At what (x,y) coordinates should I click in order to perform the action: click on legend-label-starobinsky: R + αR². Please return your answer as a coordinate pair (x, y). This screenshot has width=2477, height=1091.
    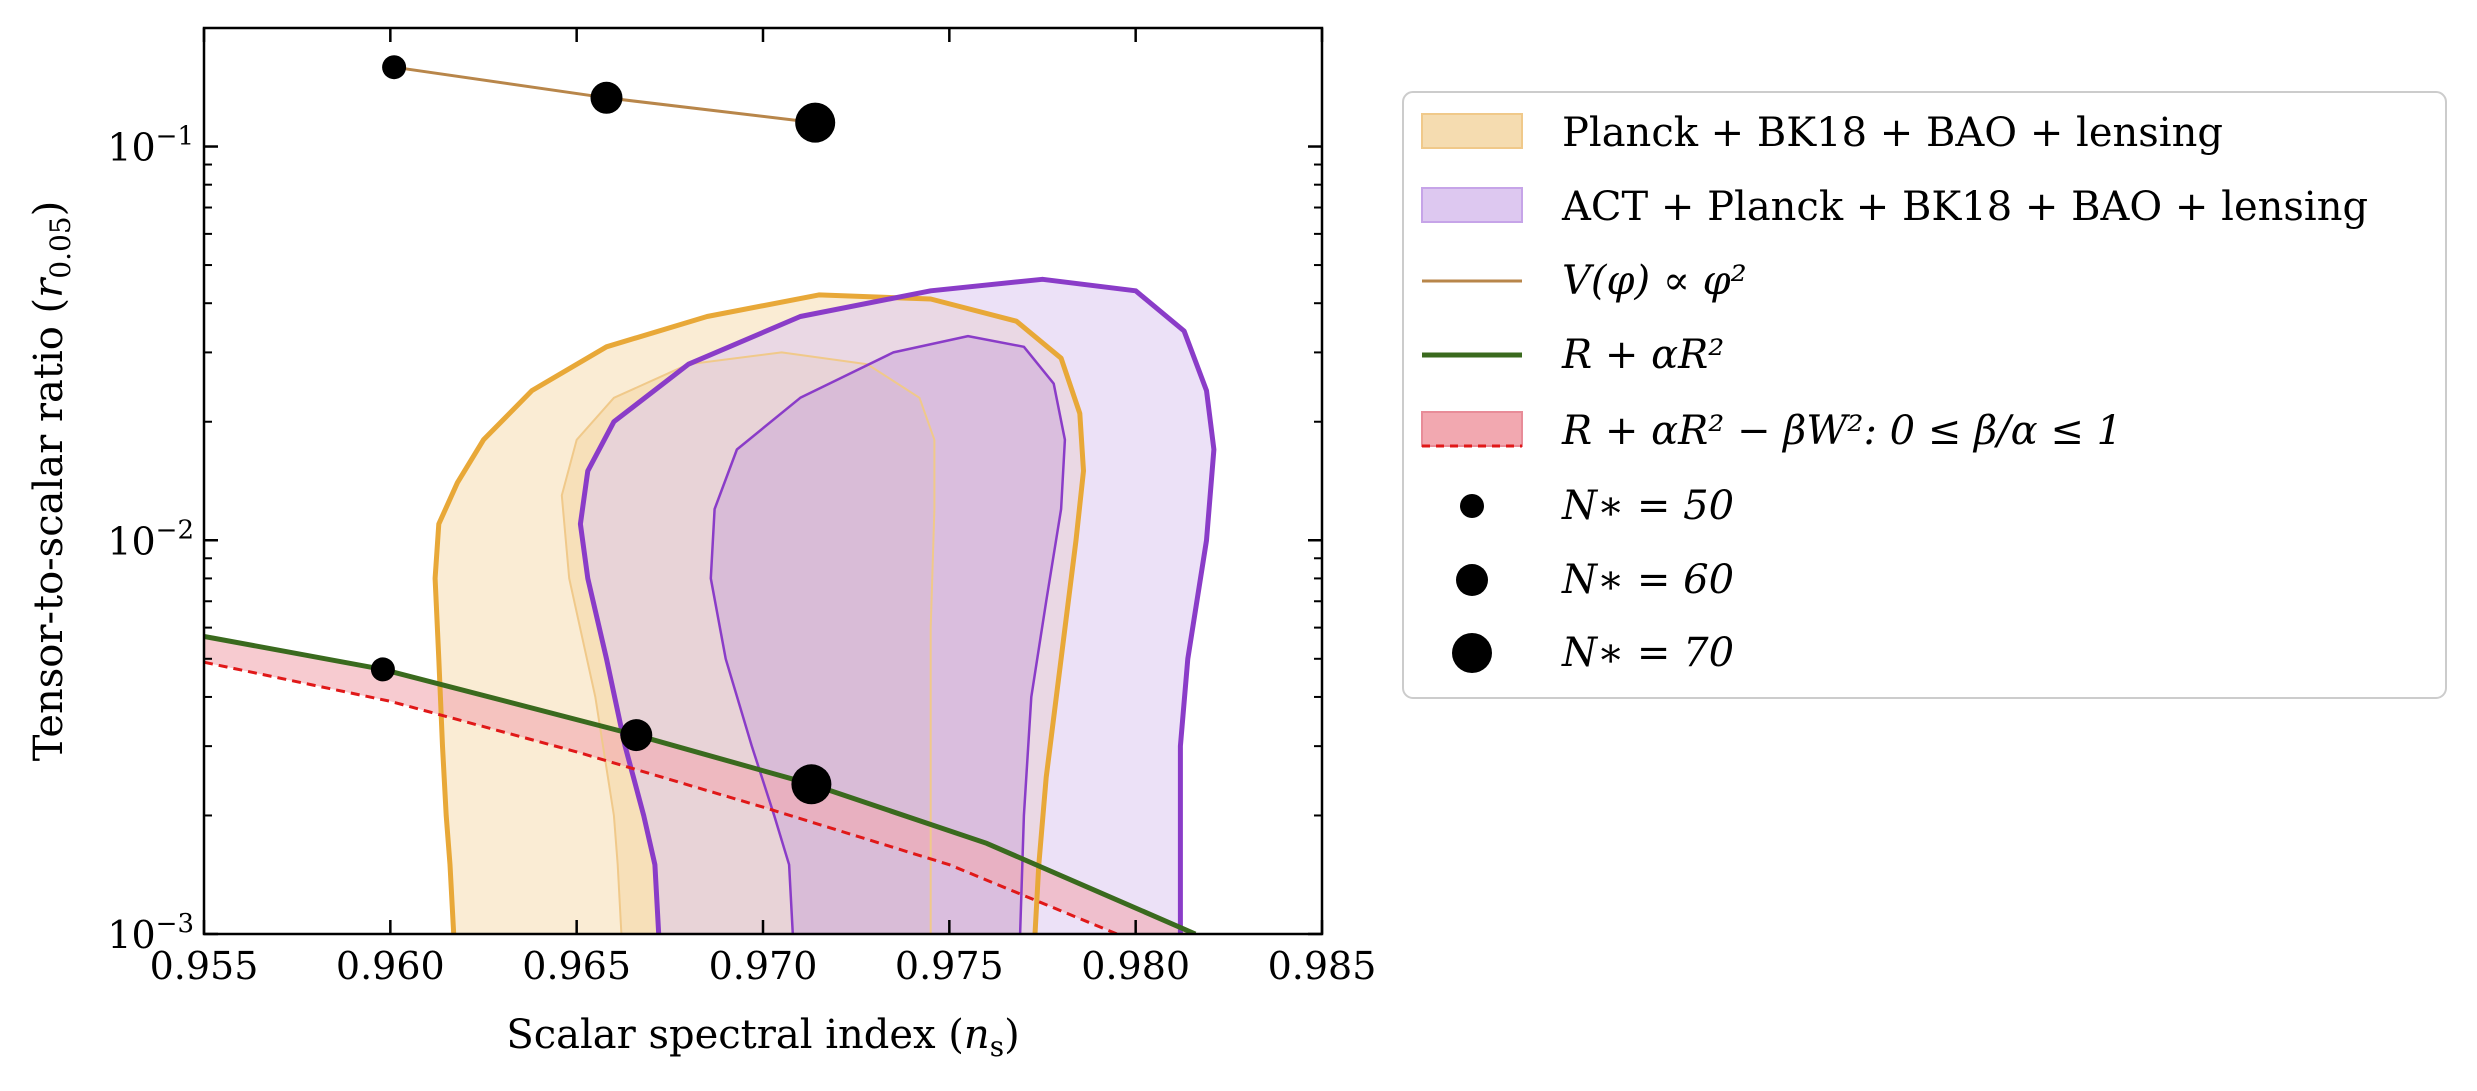
    Looking at the image, I should click on (1642, 355).